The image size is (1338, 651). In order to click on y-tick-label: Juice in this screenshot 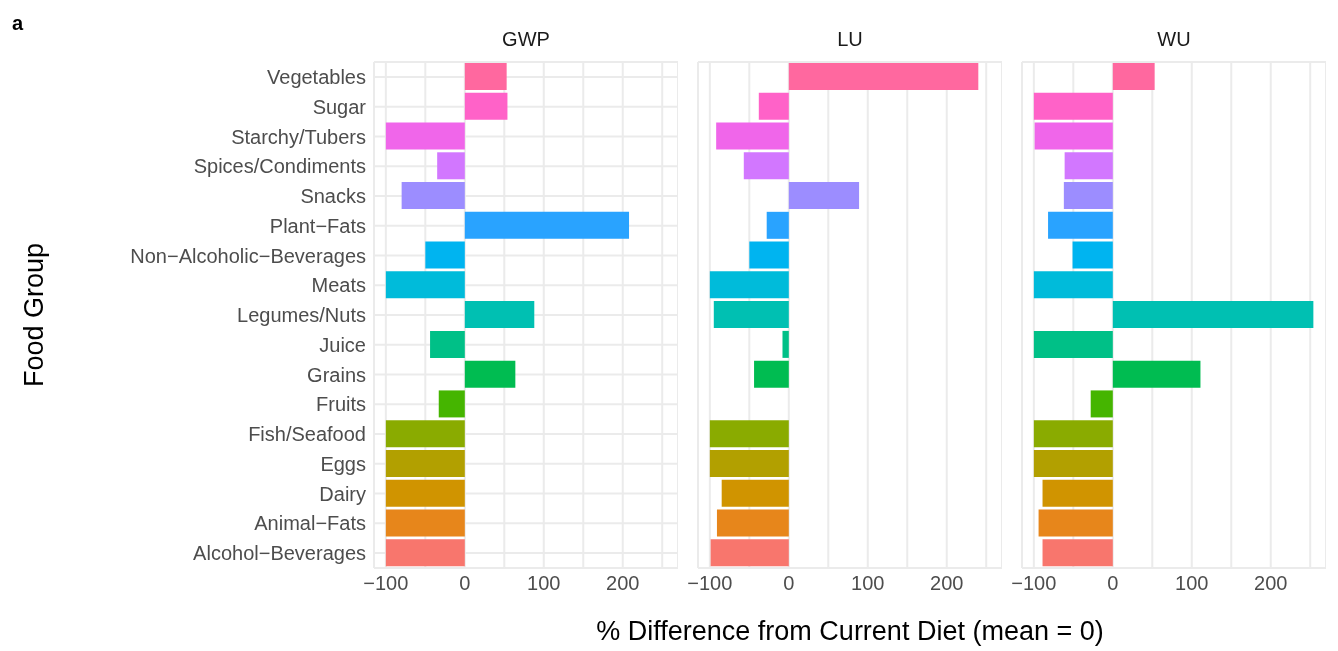, I will do `click(342, 344)`.